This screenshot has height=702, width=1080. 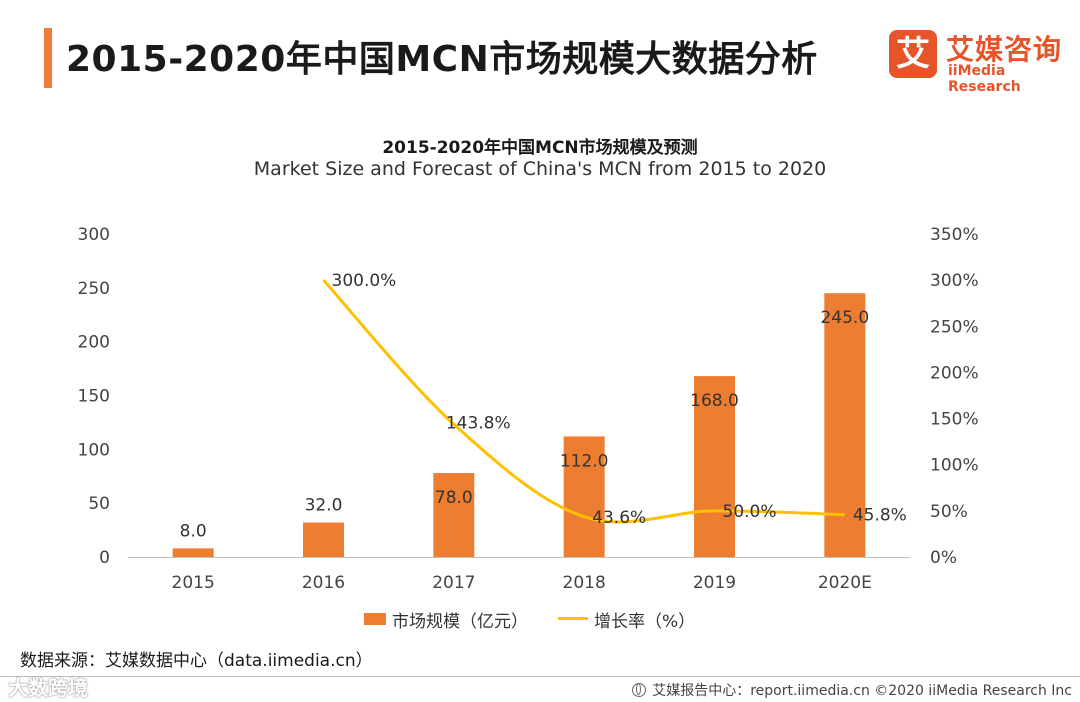 I want to click on bar-2015, so click(x=193, y=552).